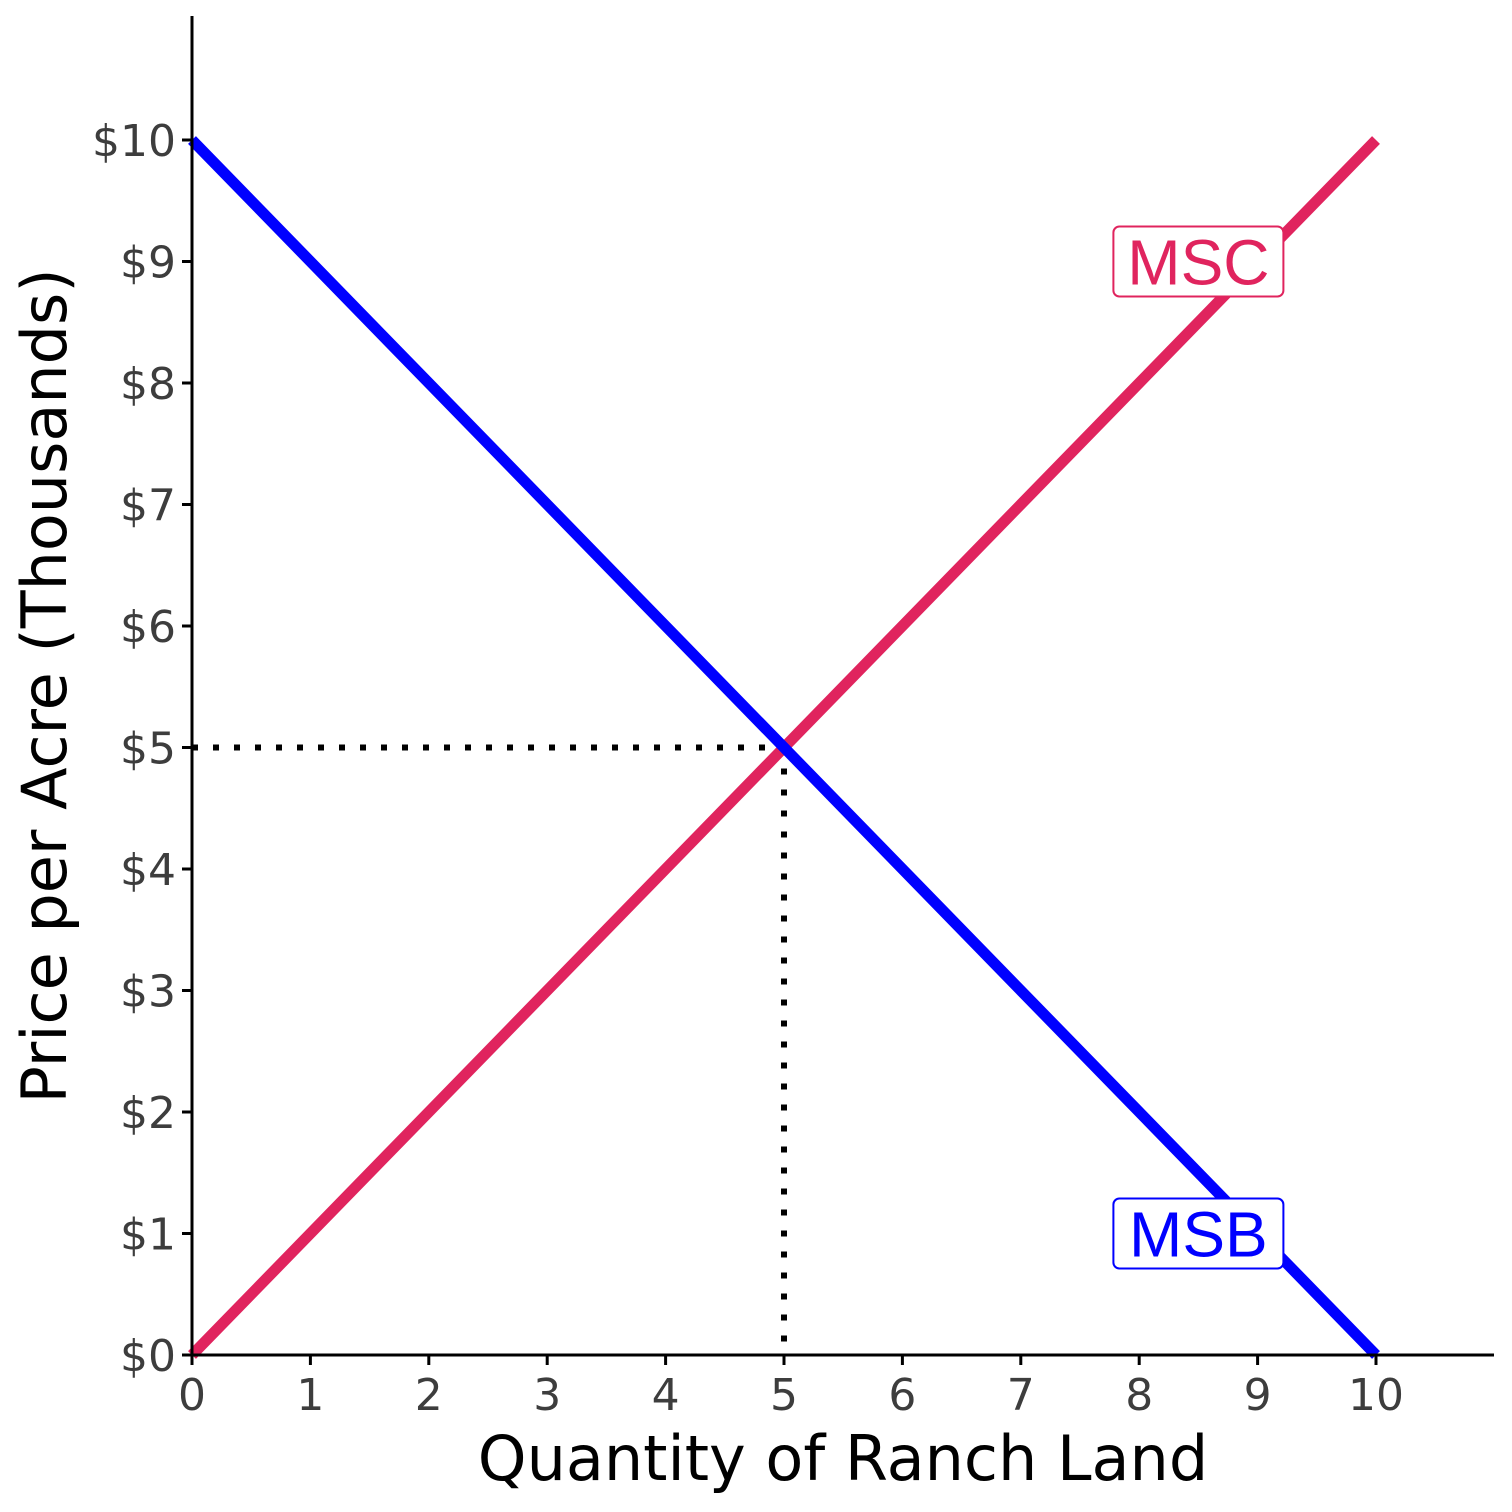 Image resolution: width=1512 pixels, height=1512 pixels. I want to click on series-label-text: MSB, so click(1198, 1235).